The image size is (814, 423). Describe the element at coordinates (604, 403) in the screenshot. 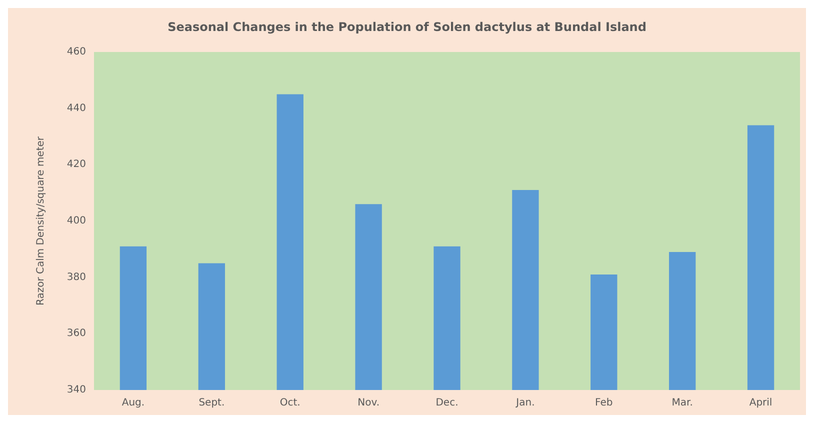

I see `x-tick-label: Feb` at that location.